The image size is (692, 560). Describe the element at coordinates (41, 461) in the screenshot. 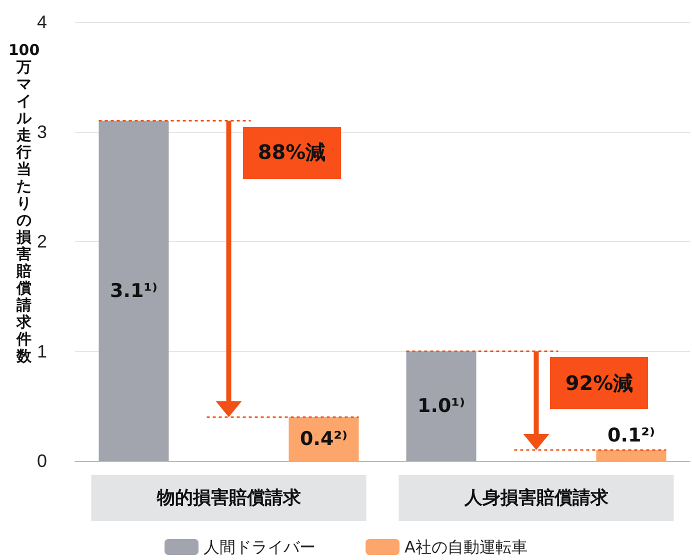

I see `y-tick-label: 0` at that location.